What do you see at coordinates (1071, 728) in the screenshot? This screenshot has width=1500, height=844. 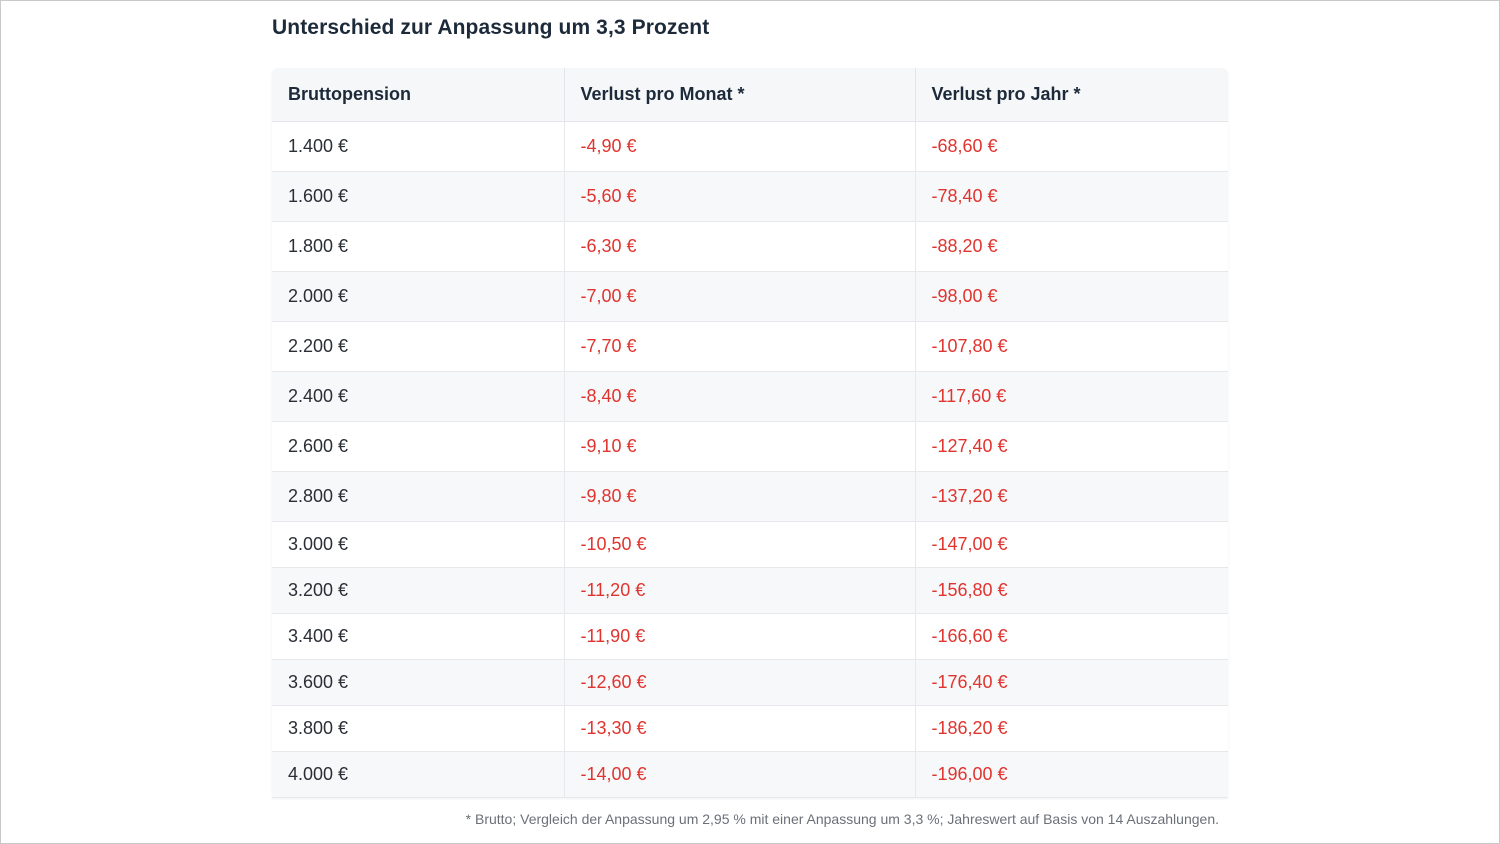 I see `cell-verlust-jahr: -186,20 €` at bounding box center [1071, 728].